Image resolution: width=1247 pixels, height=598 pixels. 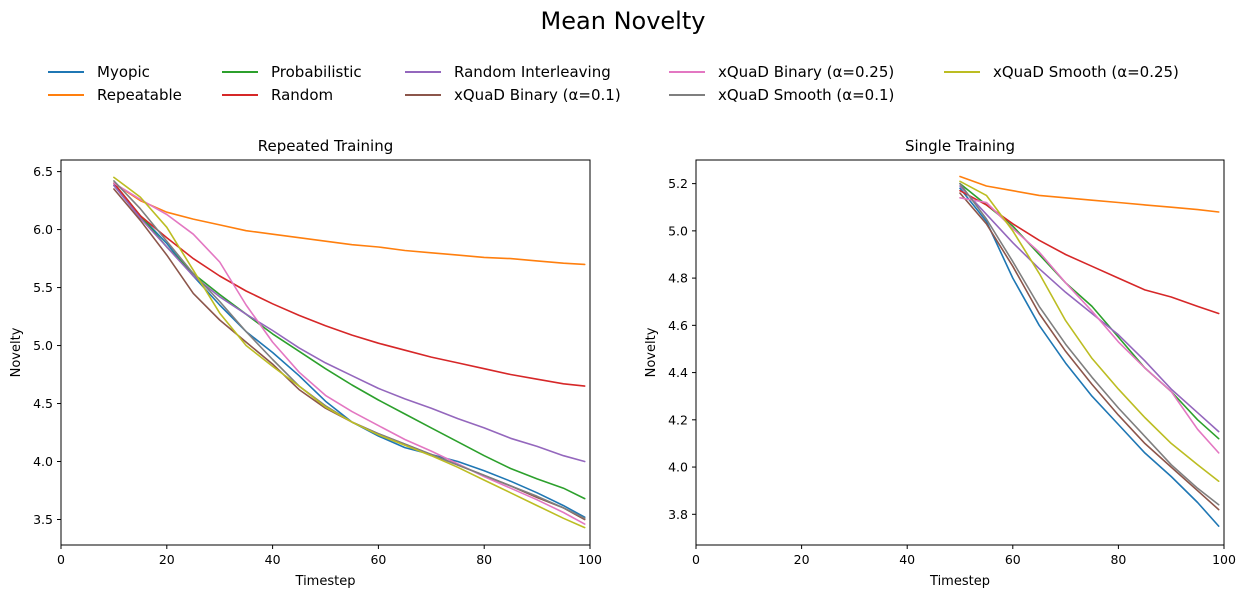 I want to click on y-tick-label: 4.2, so click(x=678, y=419).